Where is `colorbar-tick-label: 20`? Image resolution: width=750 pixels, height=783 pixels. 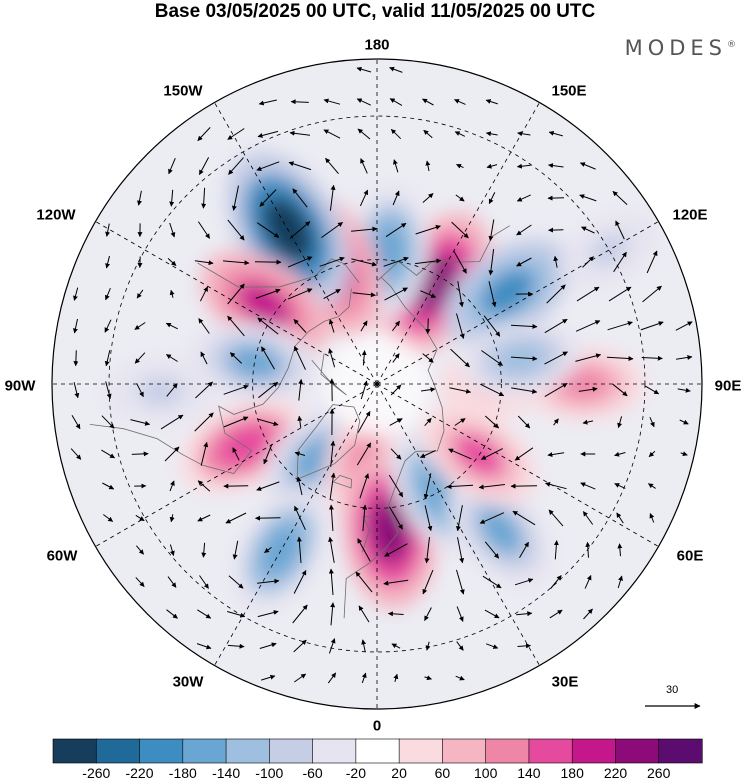
colorbar-tick-label: 20 is located at coordinates (399, 773).